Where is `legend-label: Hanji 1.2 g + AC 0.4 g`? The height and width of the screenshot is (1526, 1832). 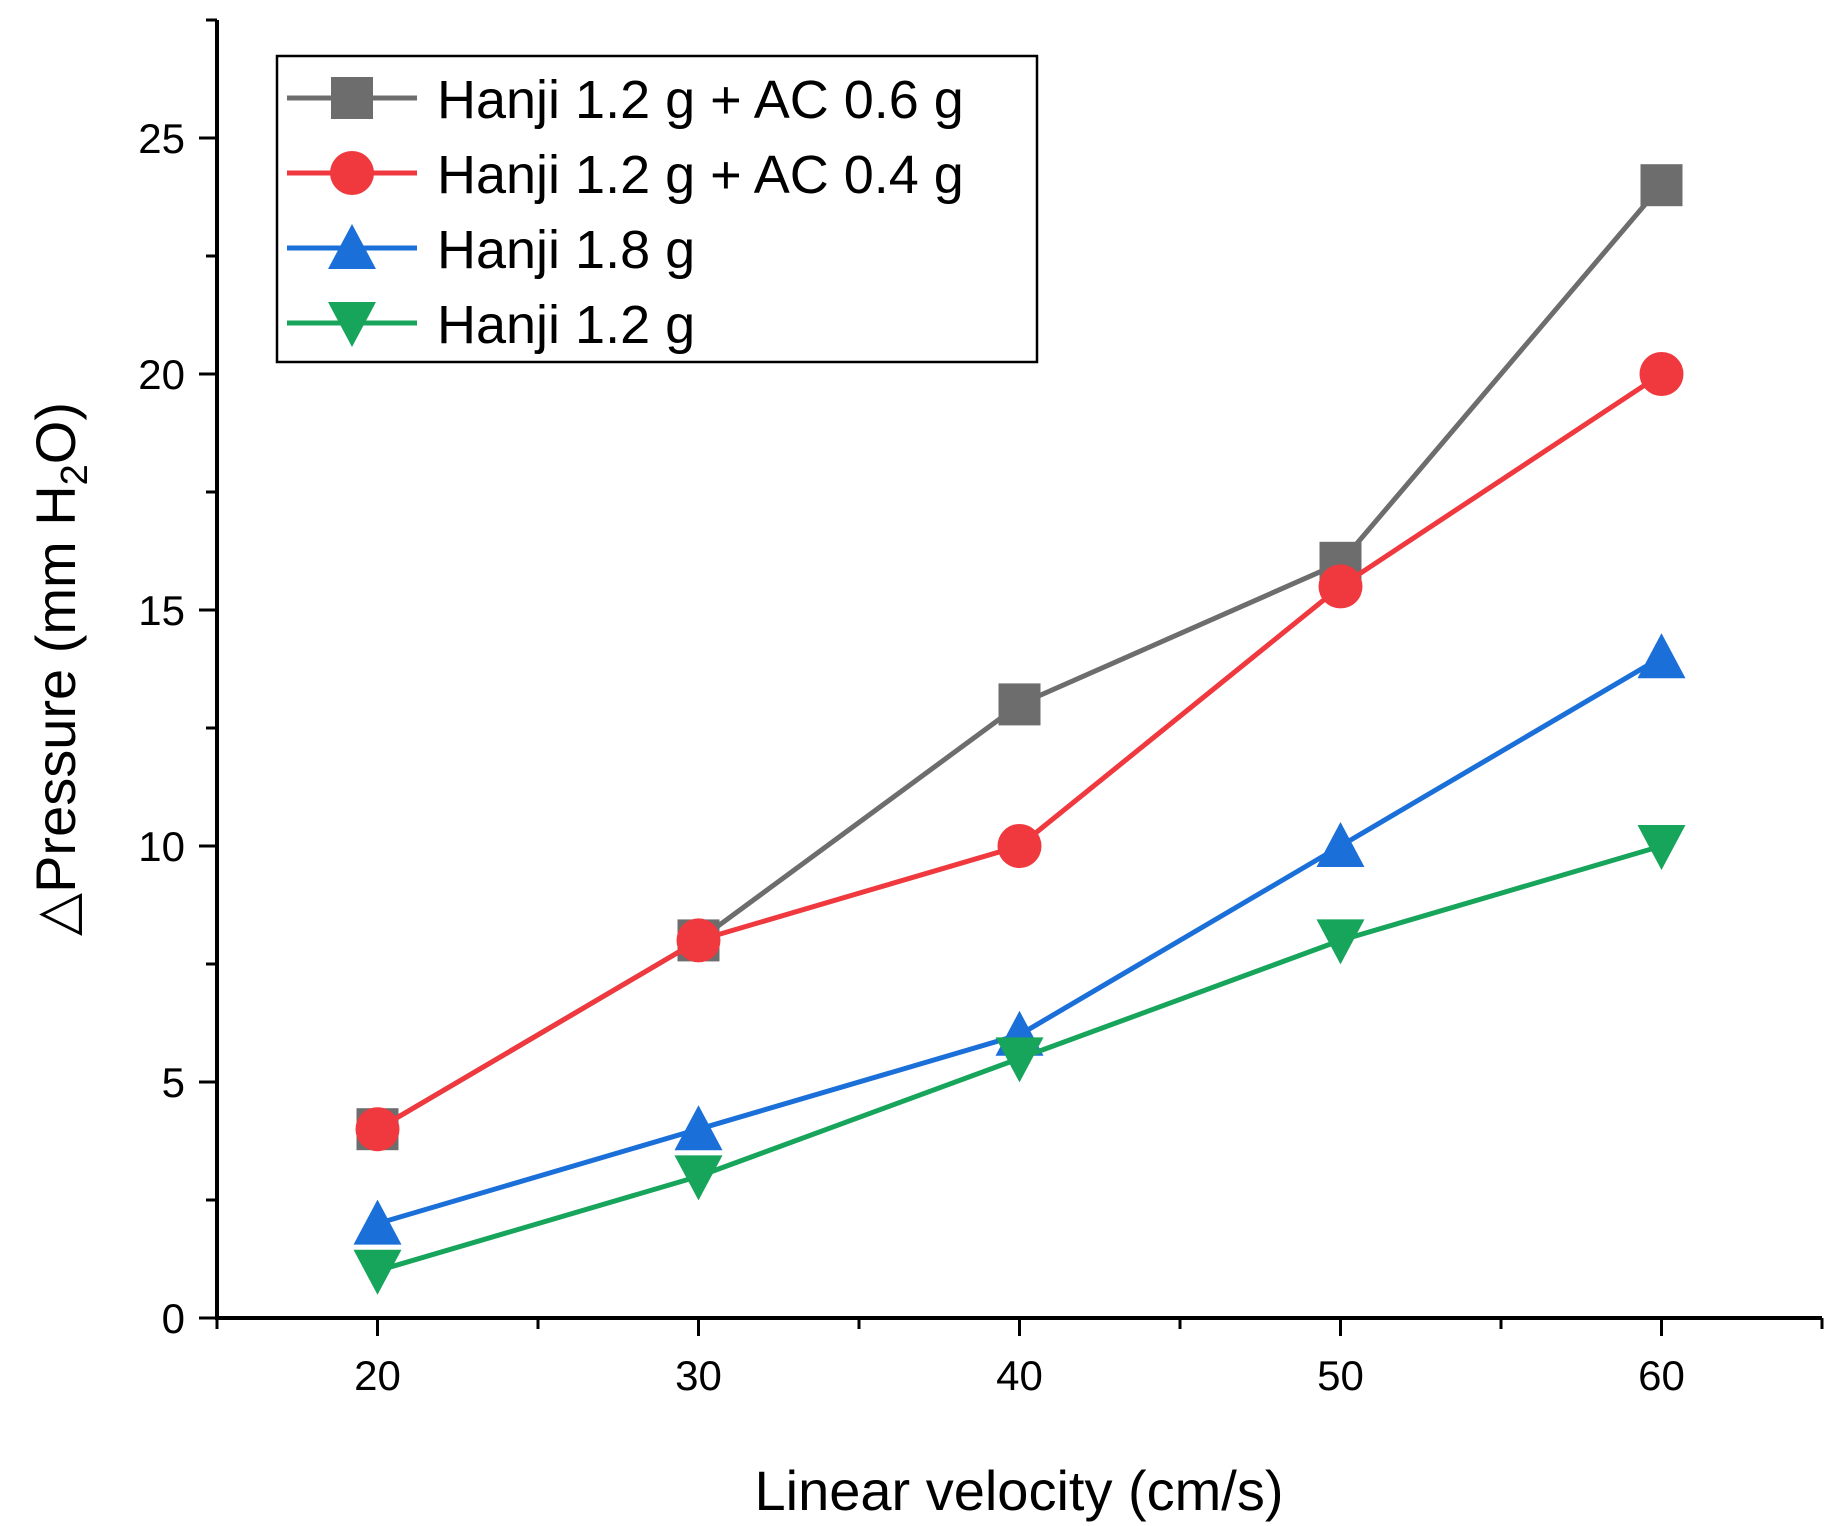 legend-label: Hanji 1.2 g + AC 0.4 g is located at coordinates (700, 175).